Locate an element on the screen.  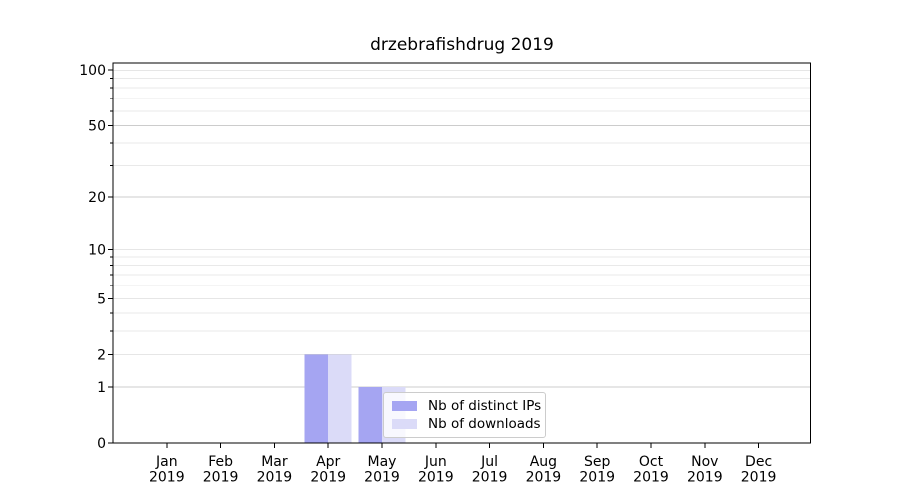
y-tick-label-2: 2 is located at coordinates (101, 355).